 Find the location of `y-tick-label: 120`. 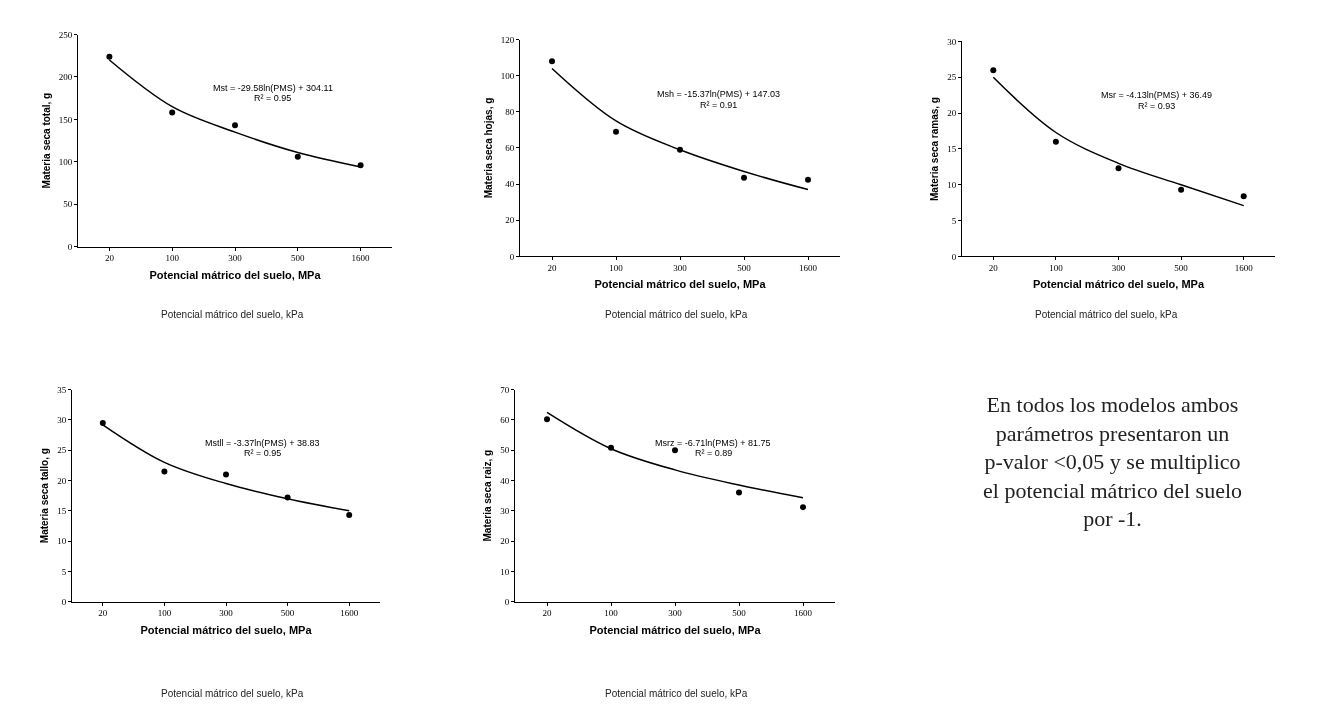

y-tick-label: 120 is located at coordinates (507, 39).